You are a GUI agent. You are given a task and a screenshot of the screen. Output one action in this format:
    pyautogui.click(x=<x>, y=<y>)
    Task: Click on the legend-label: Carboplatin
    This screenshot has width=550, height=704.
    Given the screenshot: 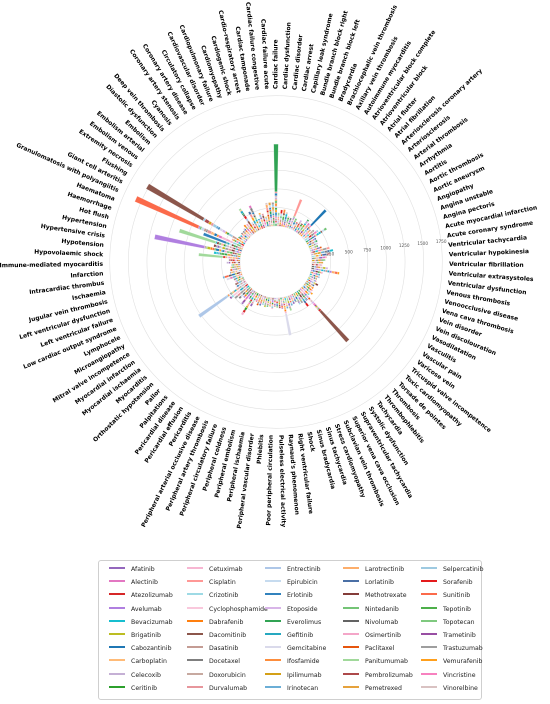 What is the action you would take?
    pyautogui.click(x=149, y=662)
    